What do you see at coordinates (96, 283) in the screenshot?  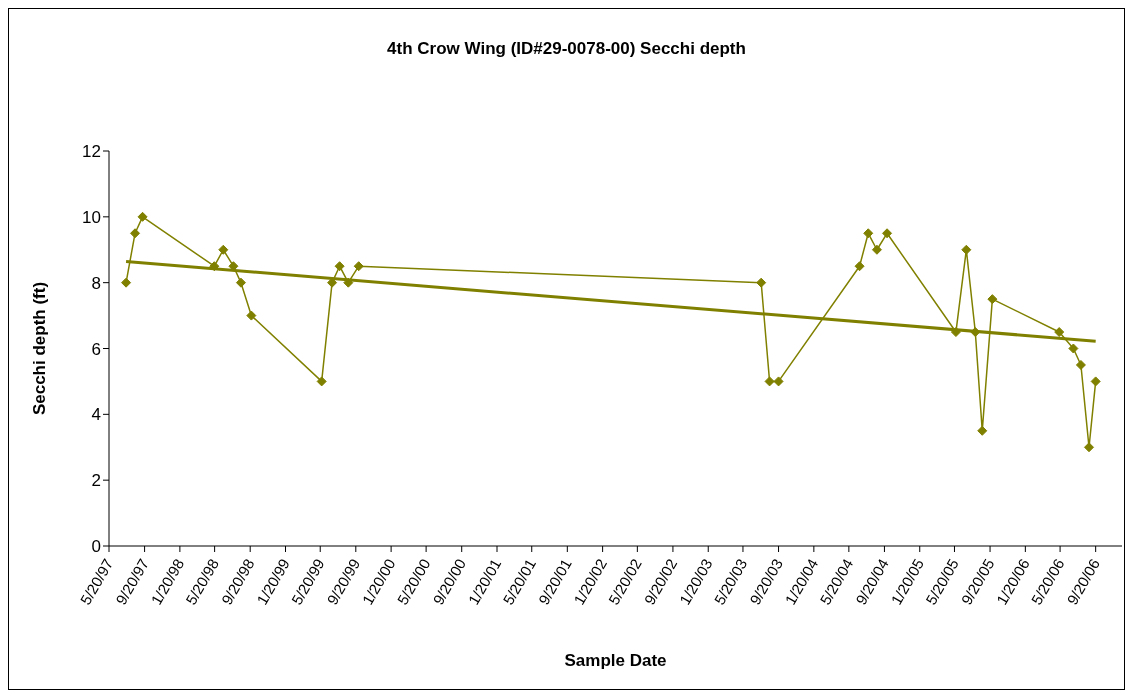 I see `y-tick-label: 8` at bounding box center [96, 283].